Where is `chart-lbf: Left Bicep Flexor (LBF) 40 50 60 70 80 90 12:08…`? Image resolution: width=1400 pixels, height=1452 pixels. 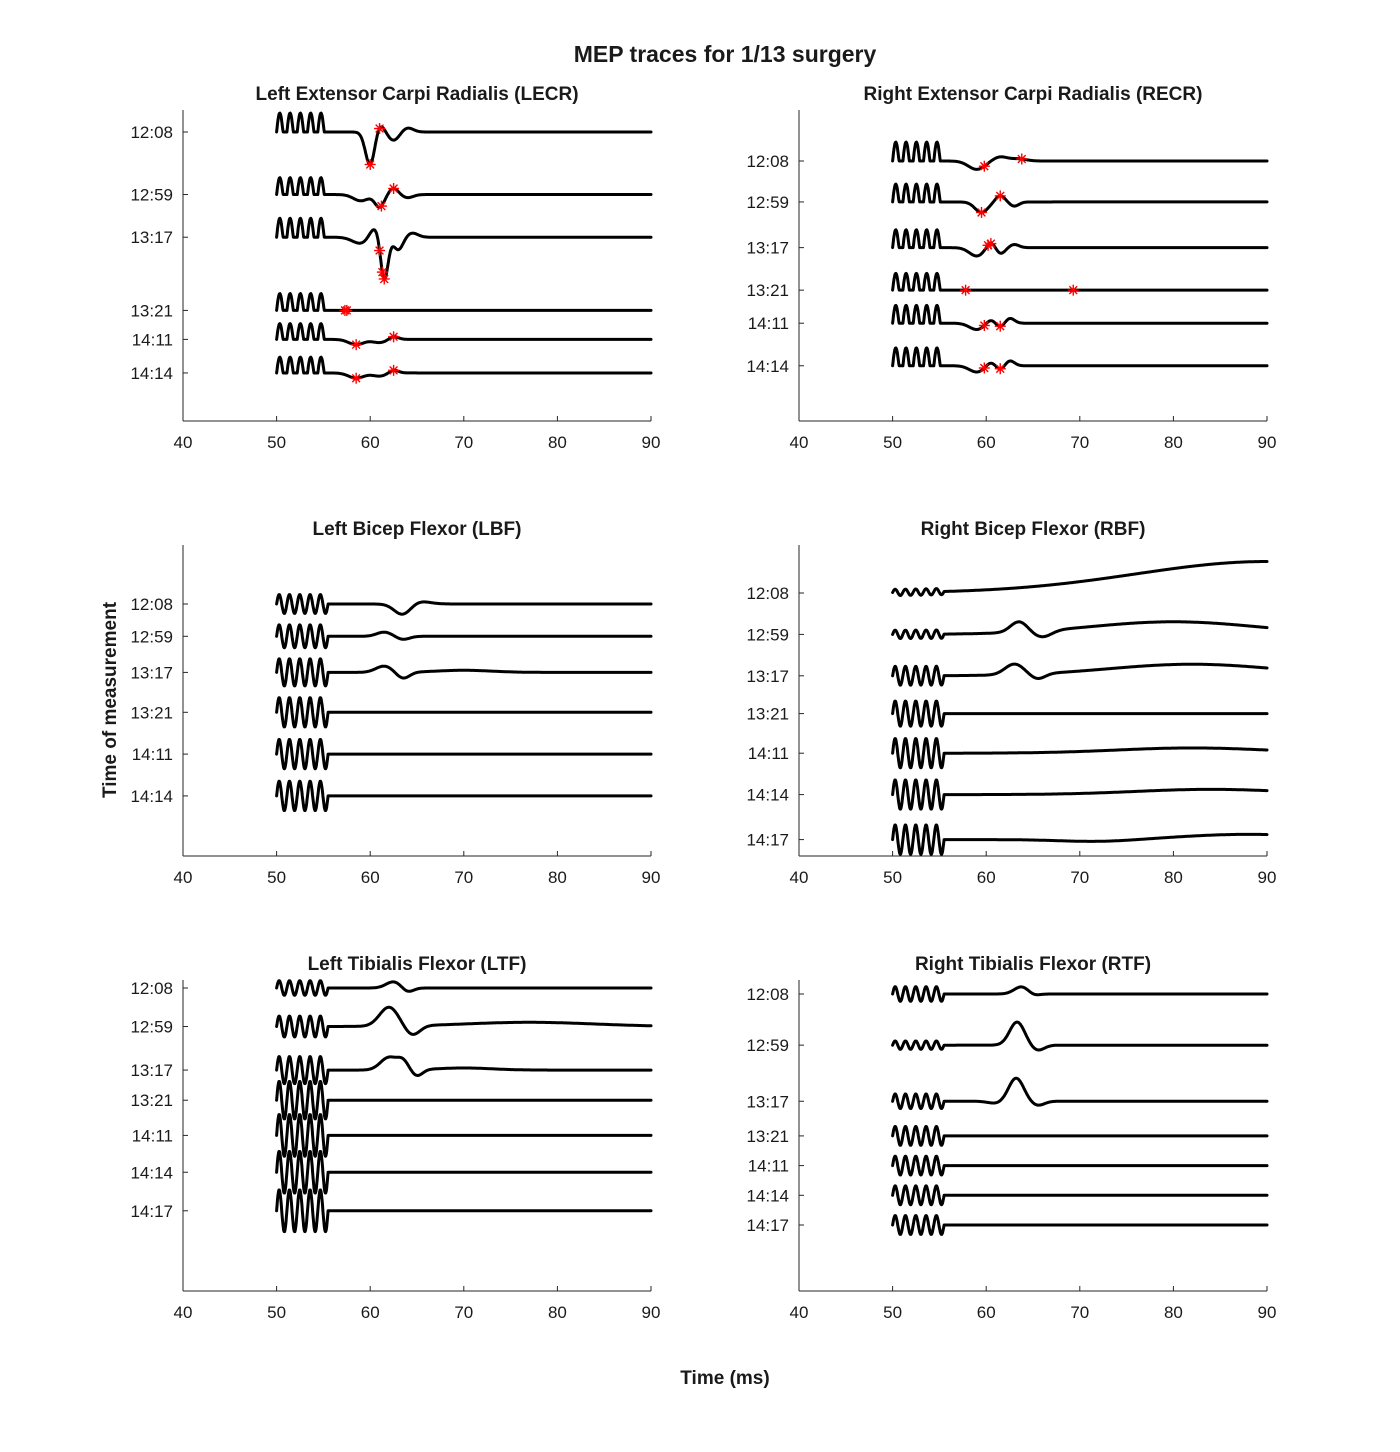
chart-lbf: Left Bicep Flexor (LBF) 40 50 60 70 80 90 12:08… is located at coordinates (395, 703).